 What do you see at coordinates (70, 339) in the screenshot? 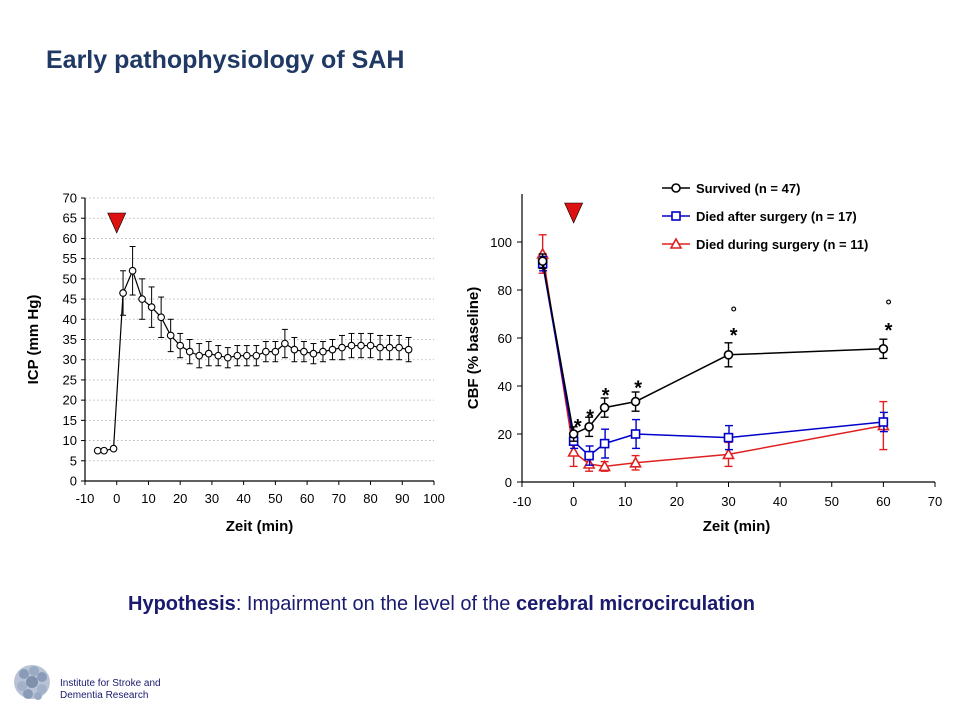
I see `y-tick-label: 35` at bounding box center [70, 339].